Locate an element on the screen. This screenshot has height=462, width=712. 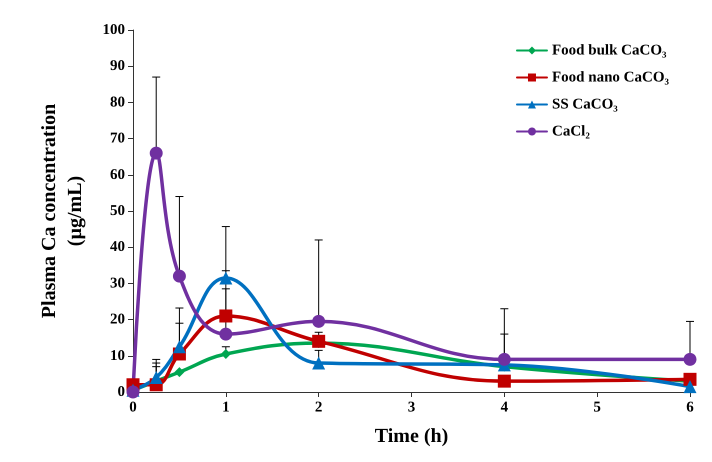
legend-label: CaCl₂ is located at coordinates (571, 132).